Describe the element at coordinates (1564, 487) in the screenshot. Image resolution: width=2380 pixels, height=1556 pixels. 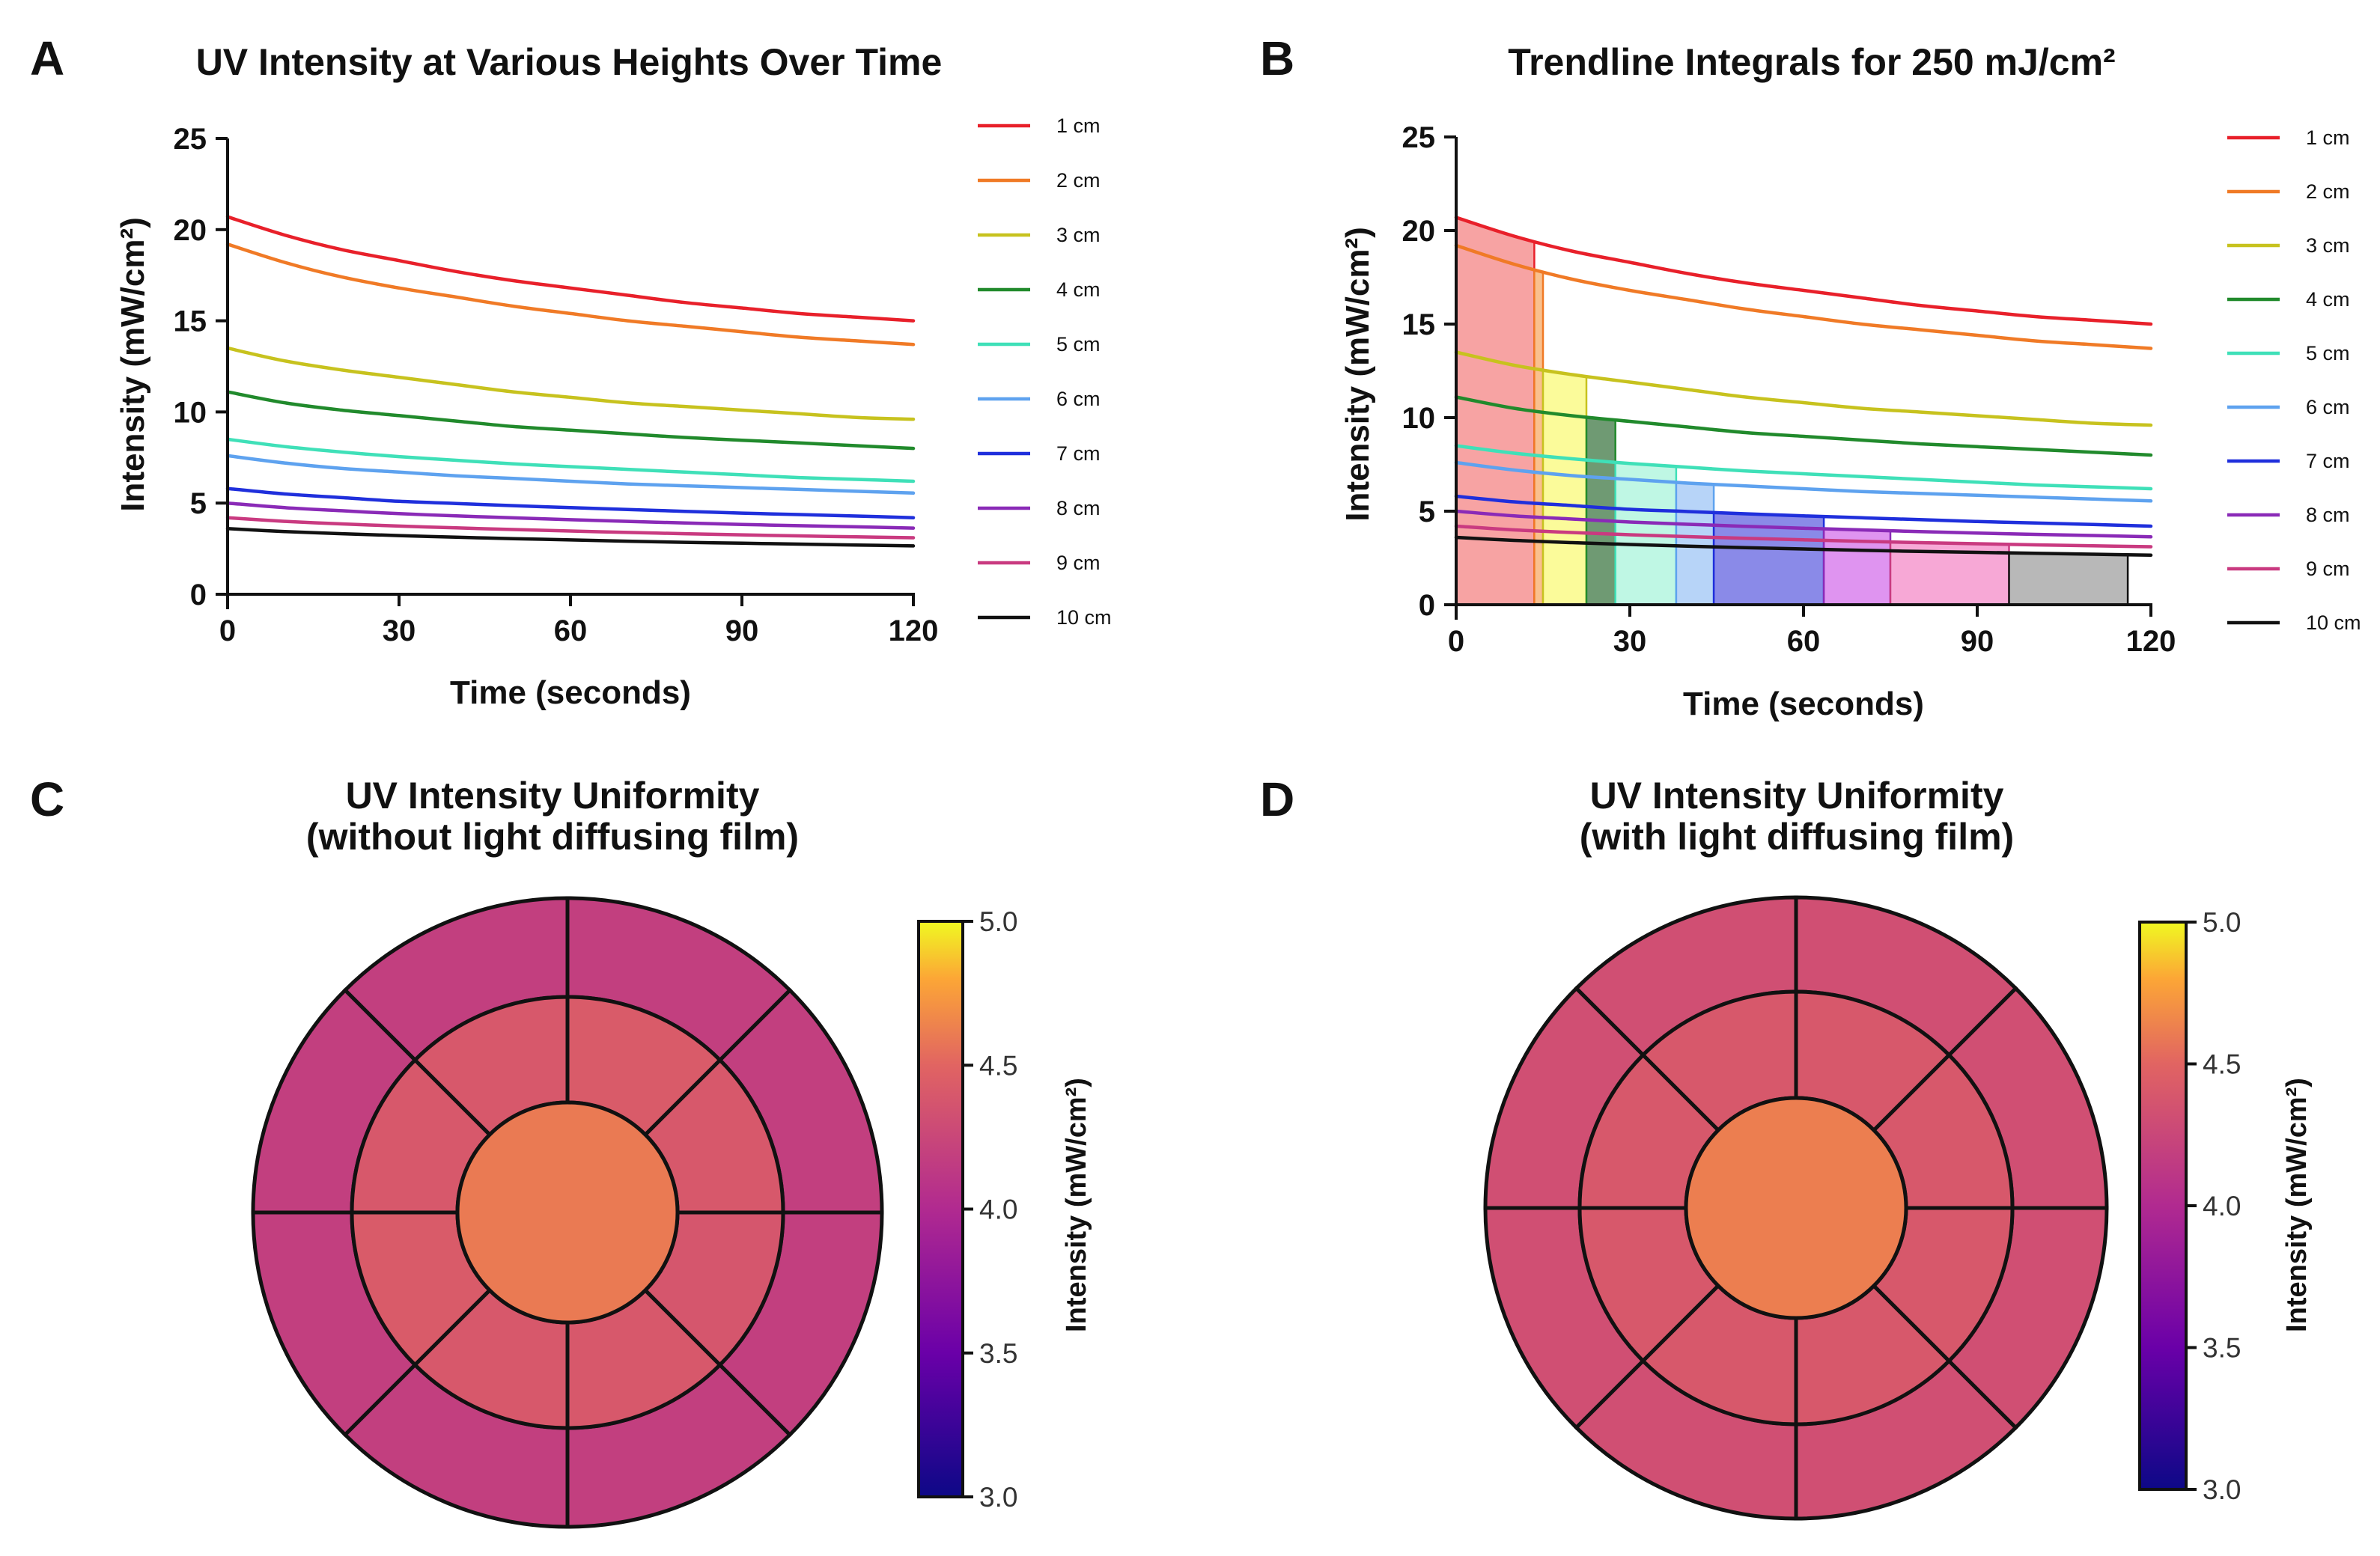
I see `integral-area-3cm` at that location.